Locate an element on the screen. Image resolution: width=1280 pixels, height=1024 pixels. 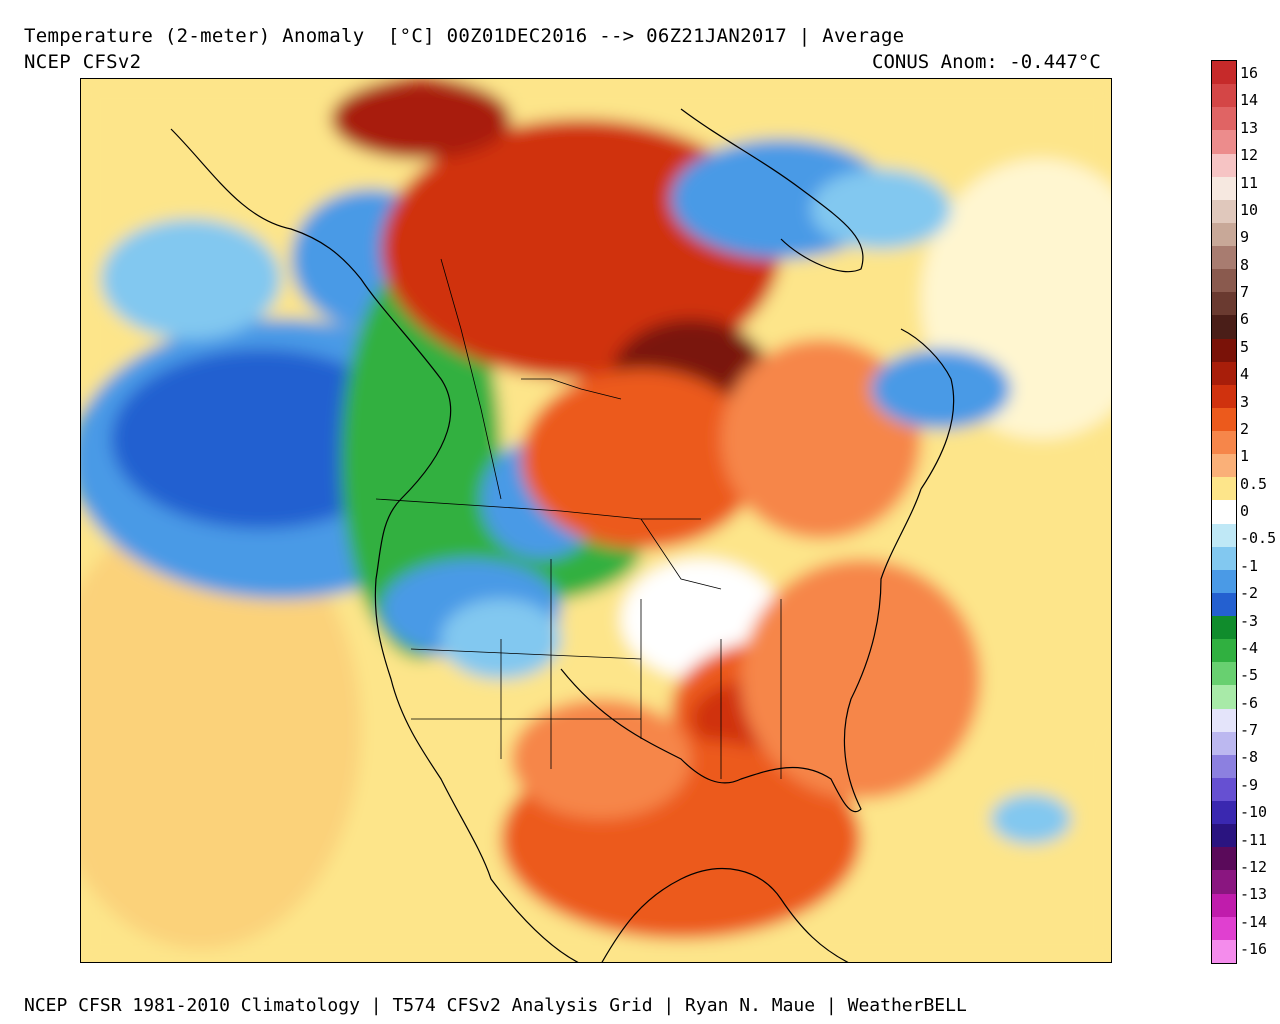
colorbar-tick-label: 0.5 is located at coordinates (1254, 483).